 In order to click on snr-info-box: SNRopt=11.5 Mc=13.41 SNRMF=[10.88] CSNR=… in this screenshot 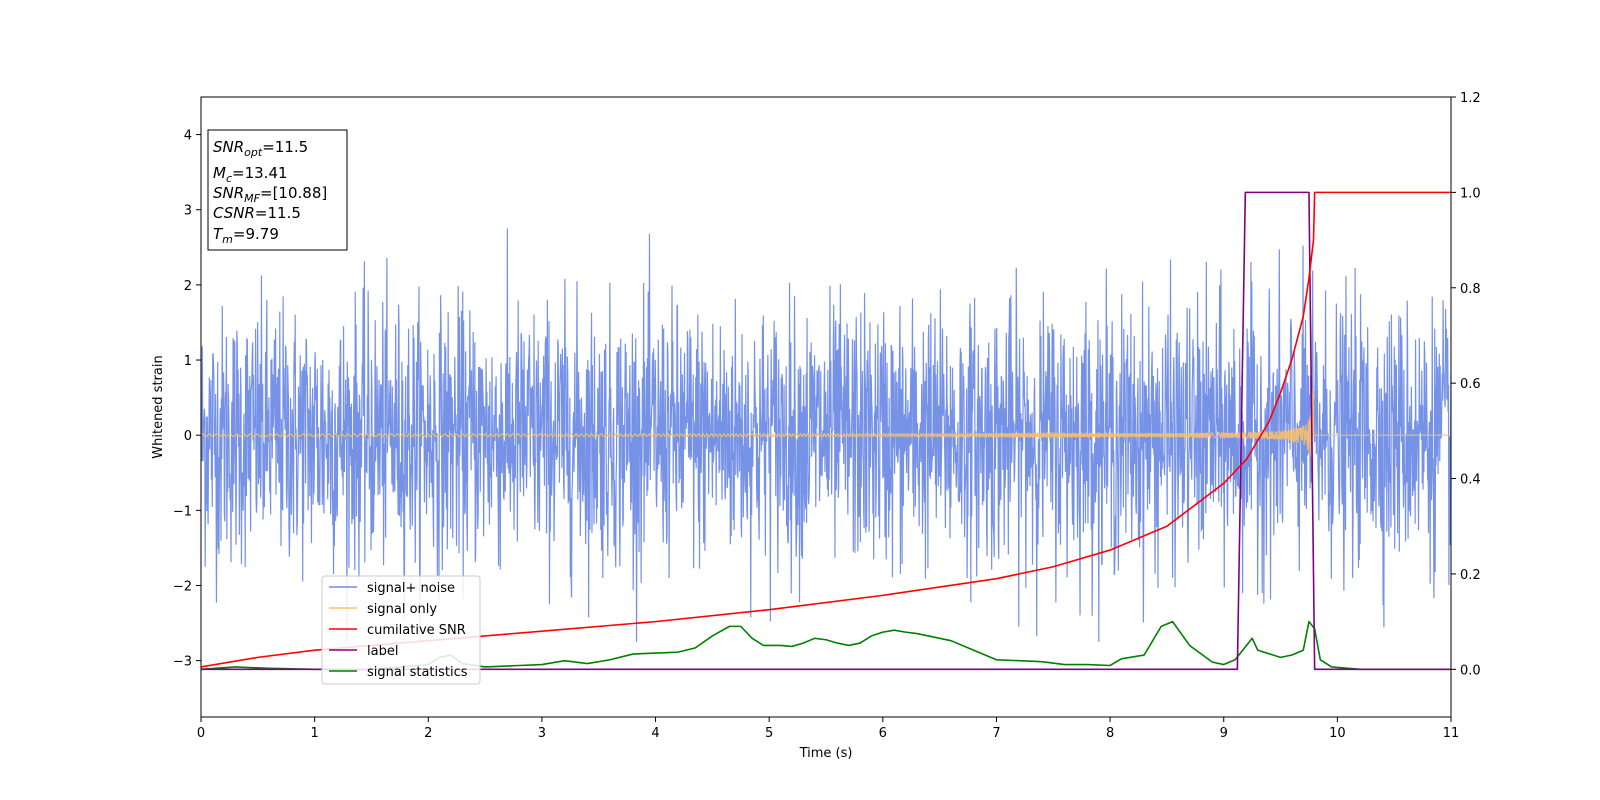, I will do `click(277, 190)`.